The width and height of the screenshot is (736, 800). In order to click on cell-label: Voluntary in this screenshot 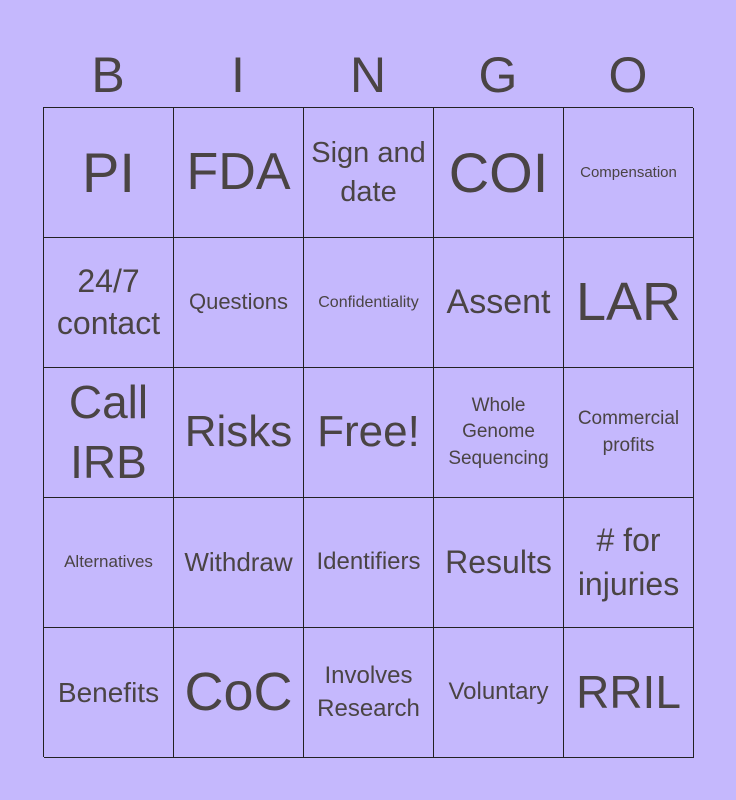, I will do `click(498, 692)`.